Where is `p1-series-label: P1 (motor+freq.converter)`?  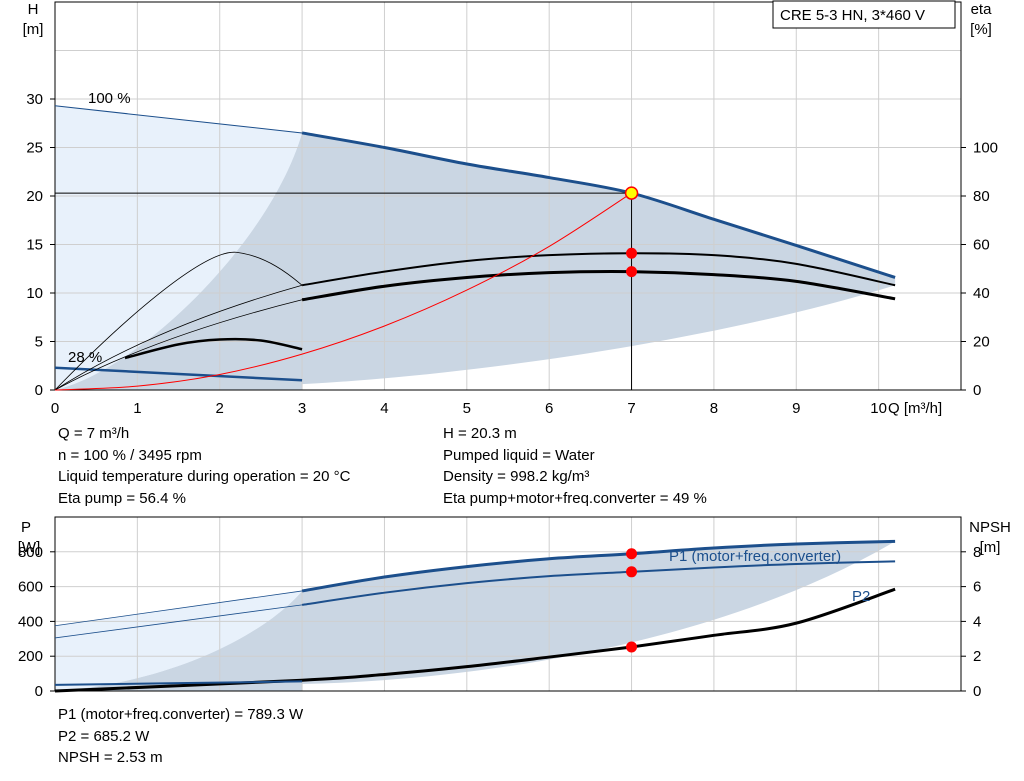 p1-series-label: P1 (motor+freq.converter) is located at coordinates (755, 556).